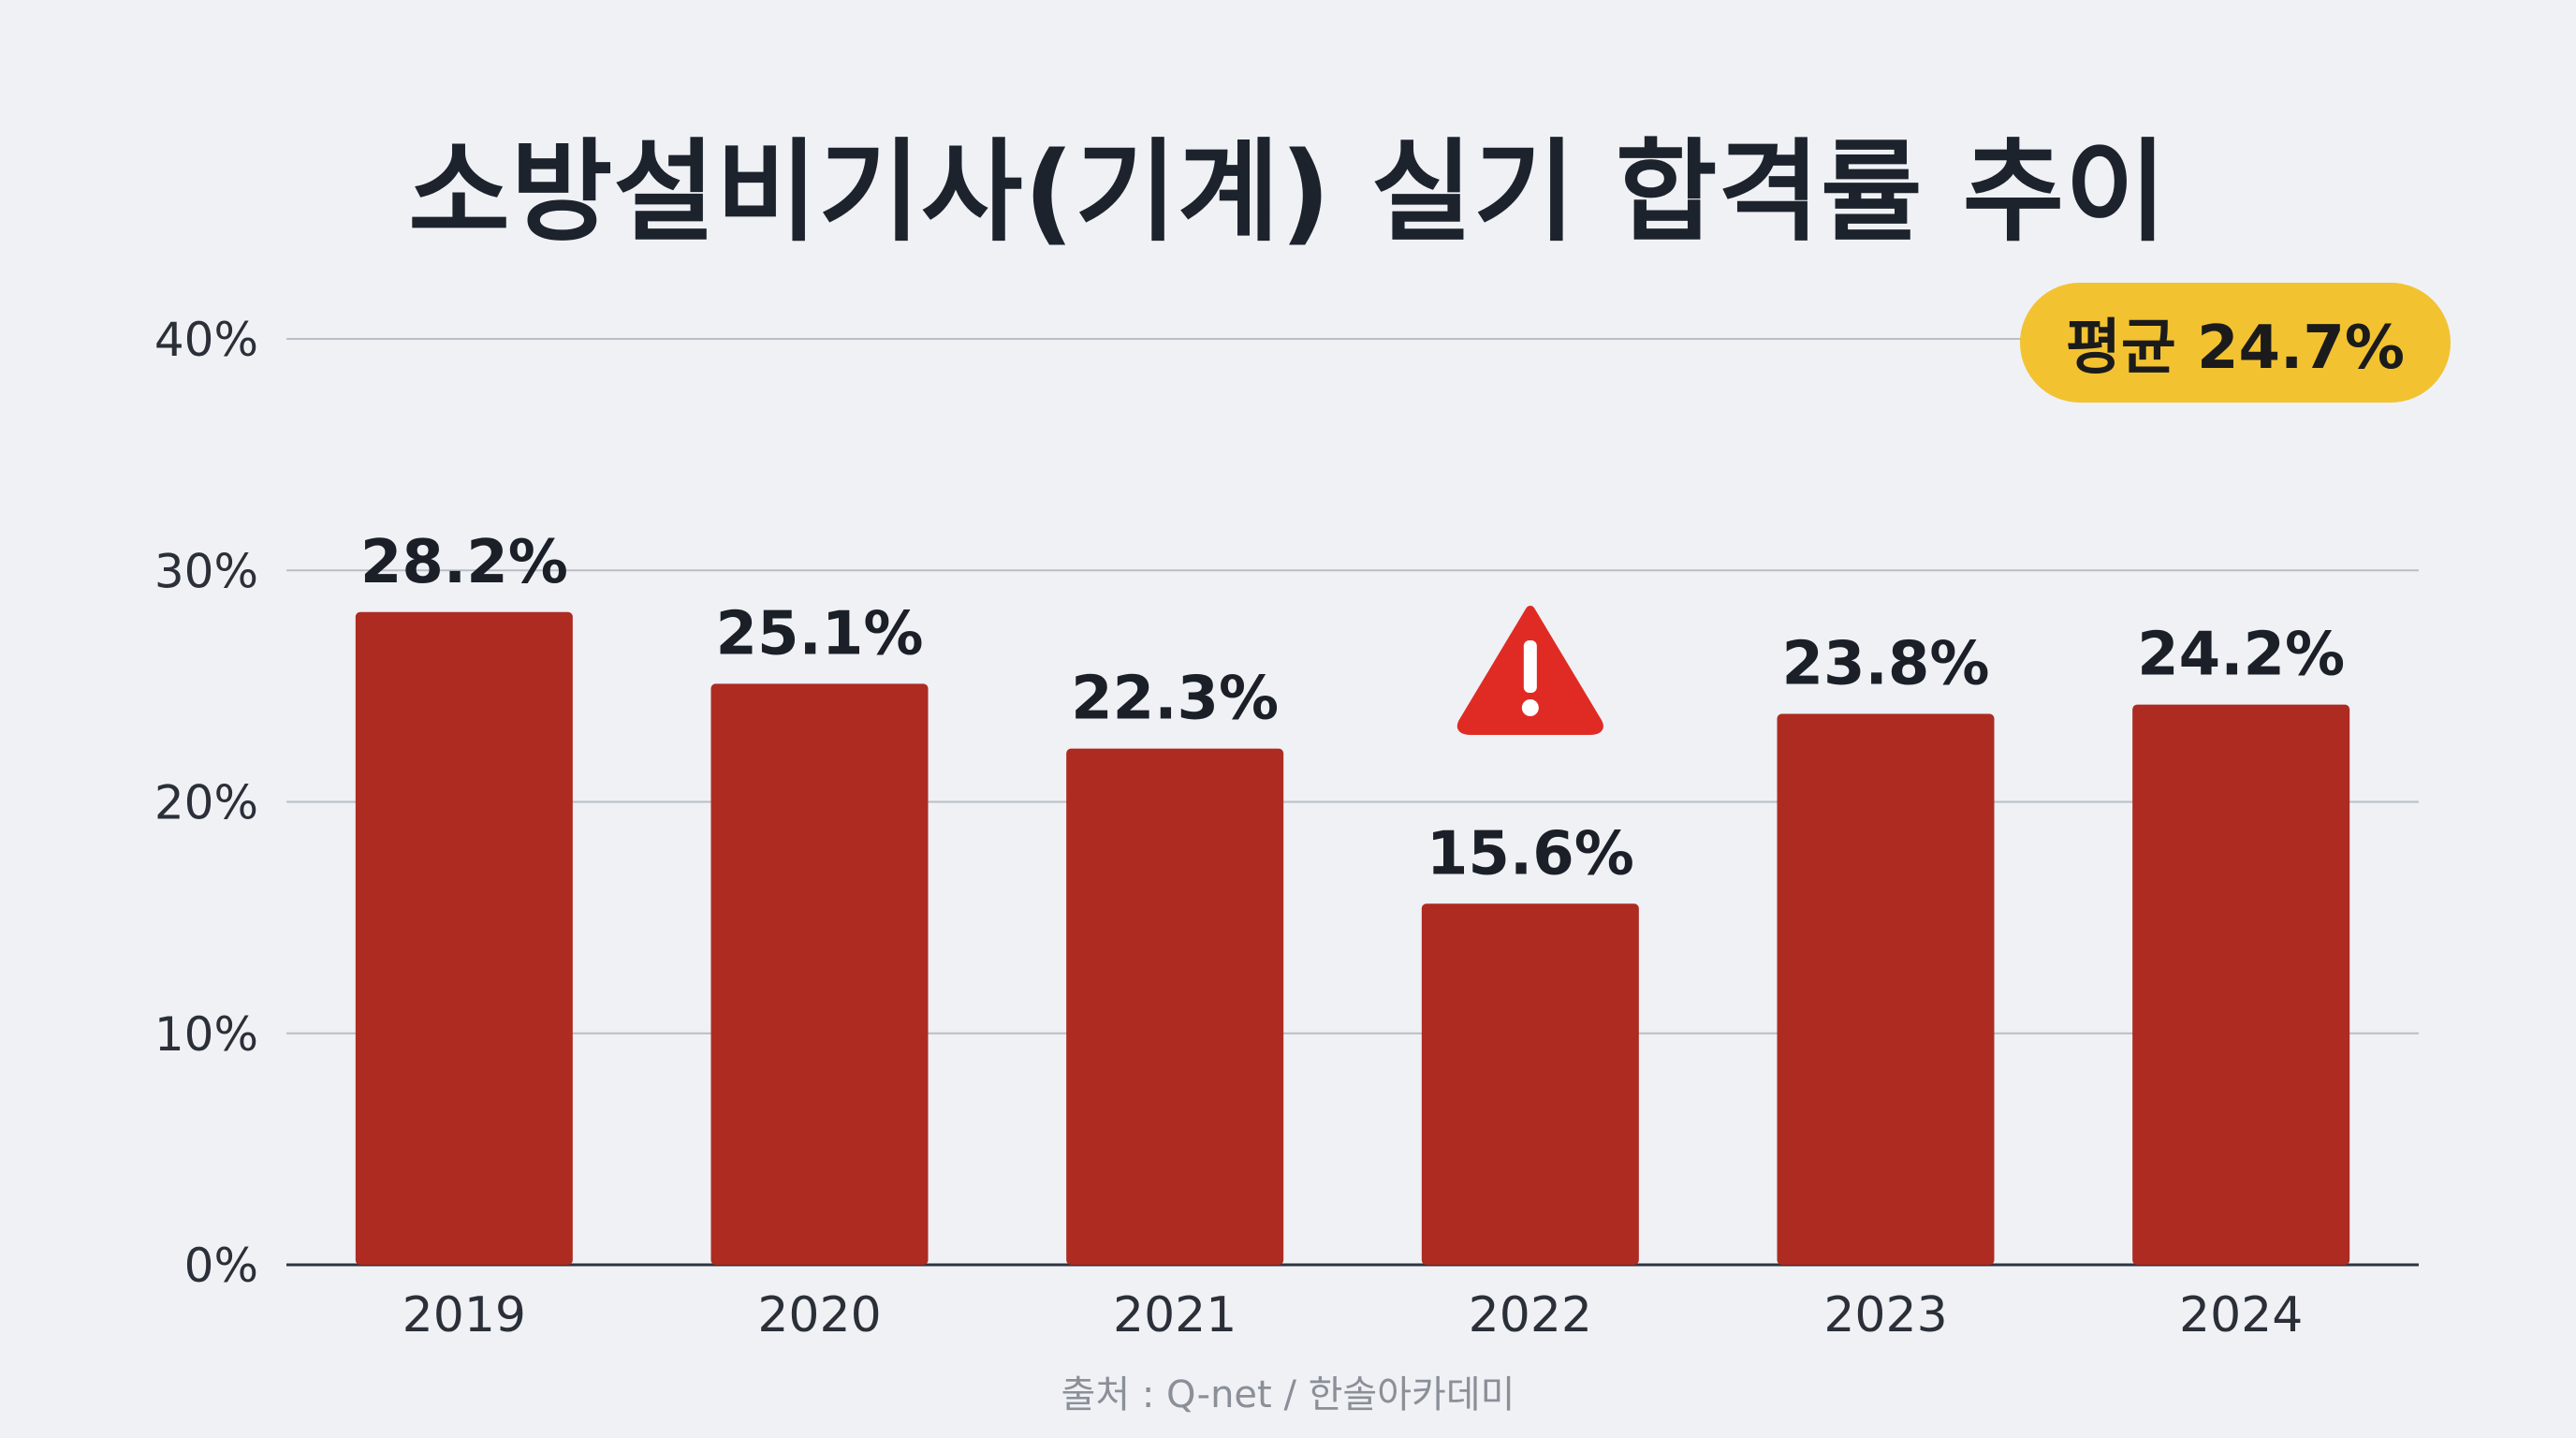 Image resolution: width=2576 pixels, height=1438 pixels. What do you see at coordinates (206, 571) in the screenshot?
I see `y-tick-label: 30%` at bounding box center [206, 571].